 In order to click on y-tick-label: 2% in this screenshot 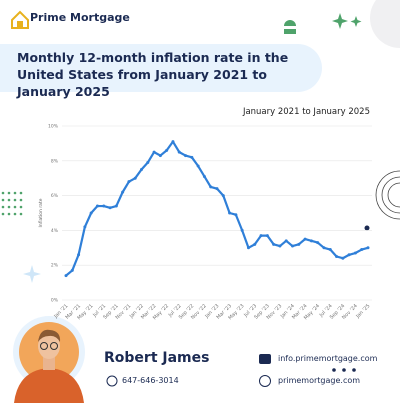, I will do `click(55, 266)`.